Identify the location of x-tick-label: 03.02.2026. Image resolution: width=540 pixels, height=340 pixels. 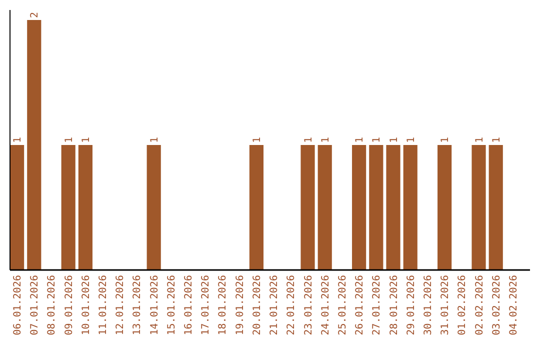
(496, 305).